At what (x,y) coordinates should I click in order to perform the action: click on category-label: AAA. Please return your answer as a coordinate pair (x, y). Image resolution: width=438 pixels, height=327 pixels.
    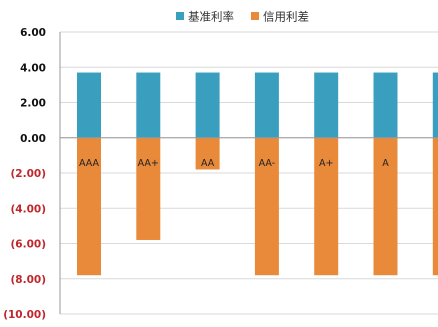
    Looking at the image, I should click on (89, 163).